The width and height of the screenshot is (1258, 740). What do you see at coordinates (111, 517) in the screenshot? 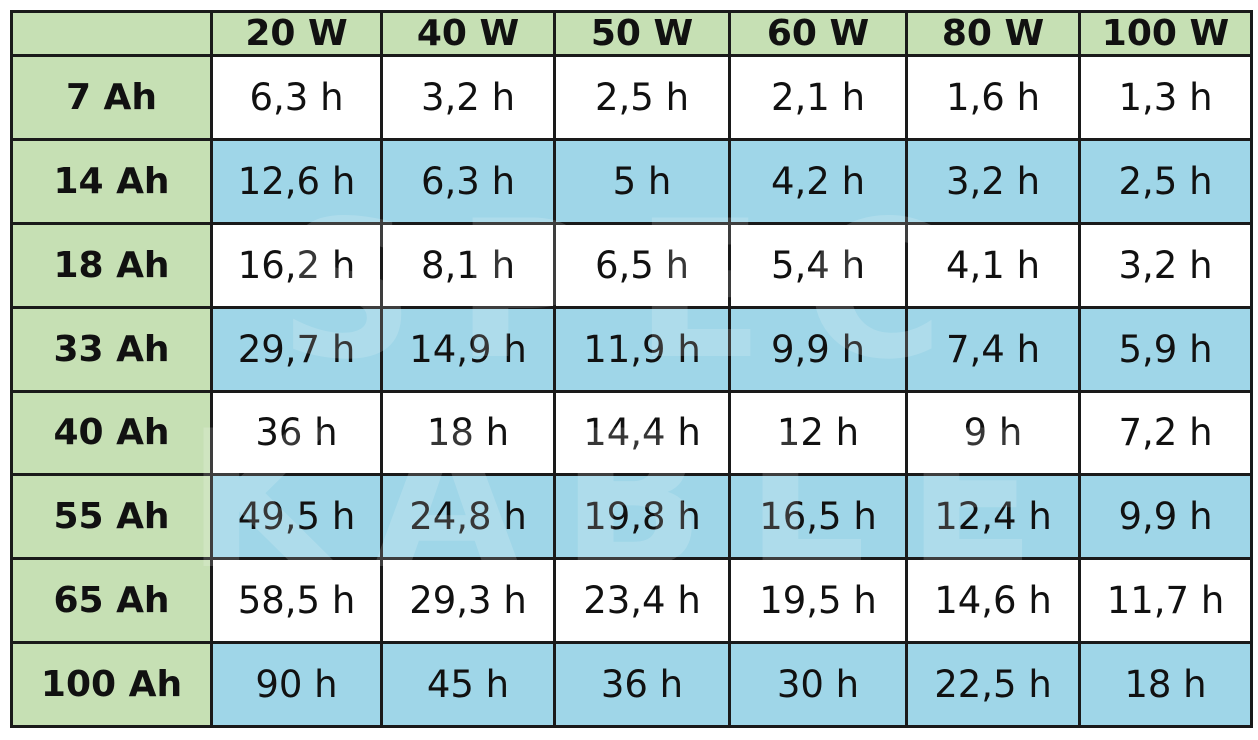
I see `row-header: 55 Ah` at bounding box center [111, 517].